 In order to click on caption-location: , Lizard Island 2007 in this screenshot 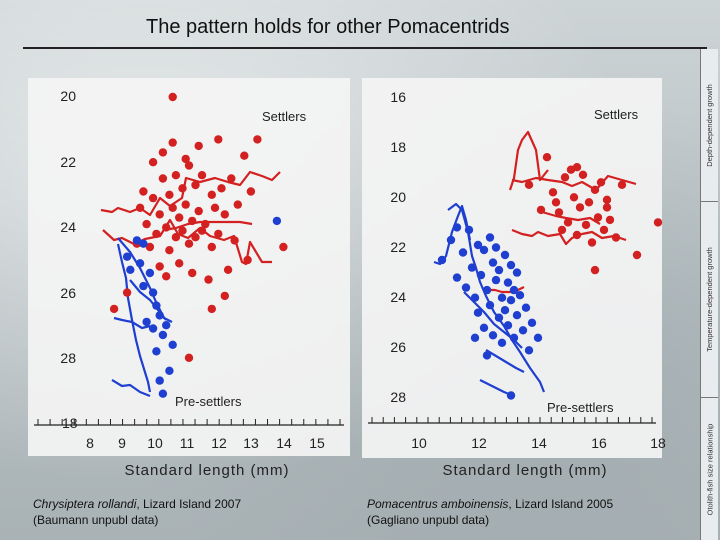, I will do `click(189, 504)`.